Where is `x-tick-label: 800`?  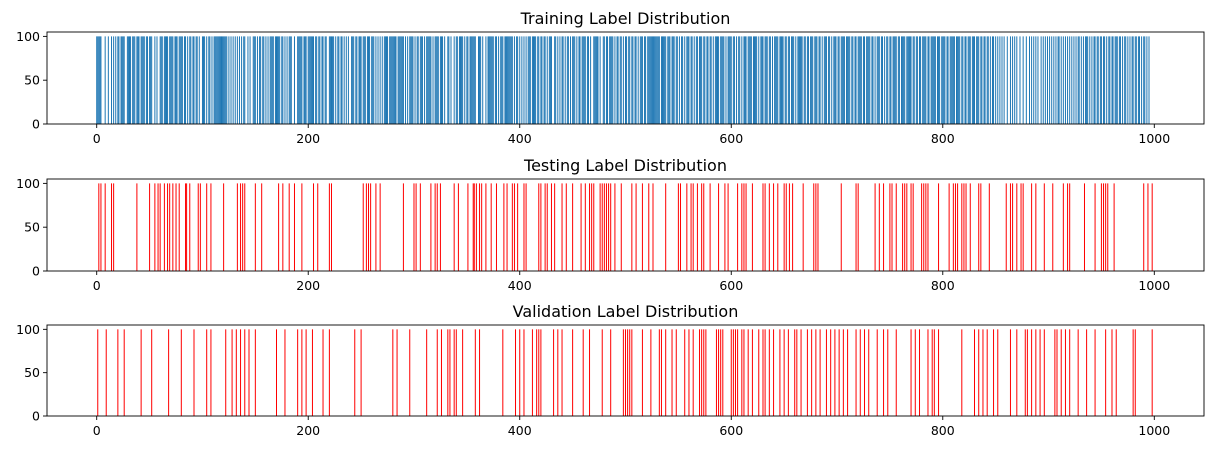
x-tick-label: 800 is located at coordinates (943, 285).